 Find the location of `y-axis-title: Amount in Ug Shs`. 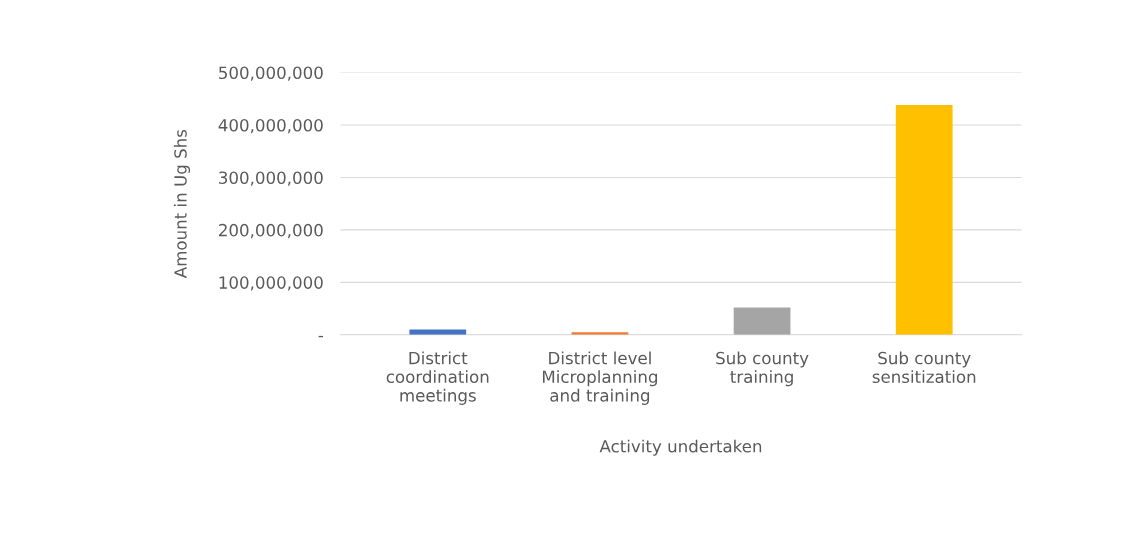

y-axis-title: Amount in Ug Shs is located at coordinates (182, 204).